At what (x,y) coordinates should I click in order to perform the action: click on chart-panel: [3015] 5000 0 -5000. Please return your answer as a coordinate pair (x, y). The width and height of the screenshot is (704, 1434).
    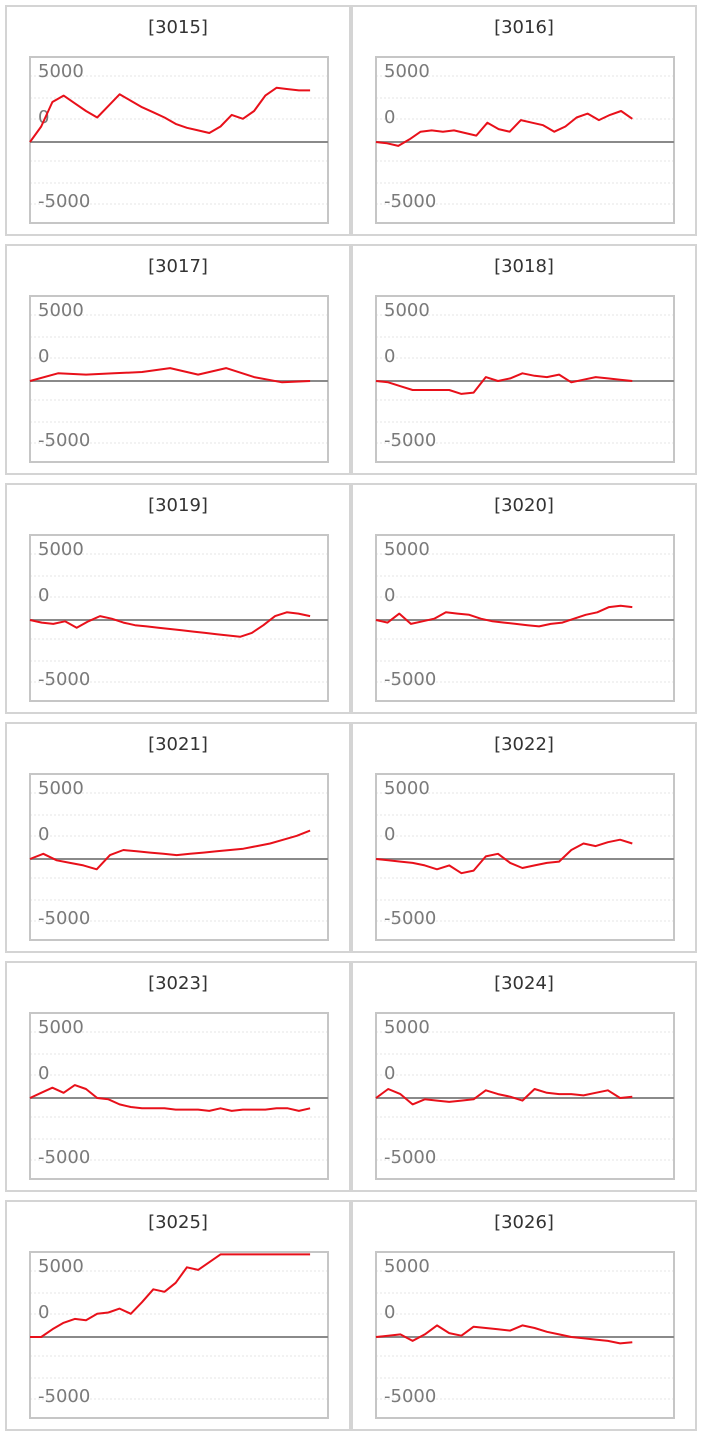
    Looking at the image, I should click on (178, 120).